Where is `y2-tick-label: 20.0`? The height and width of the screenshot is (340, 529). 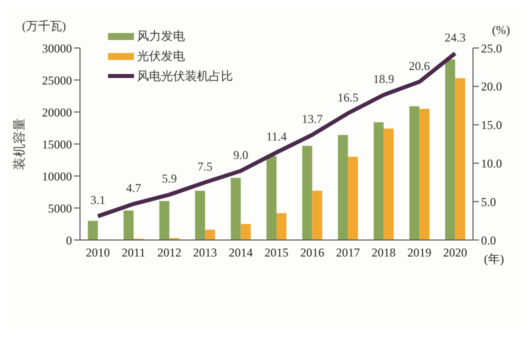 y2-tick-label: 20.0 is located at coordinates (491, 87).